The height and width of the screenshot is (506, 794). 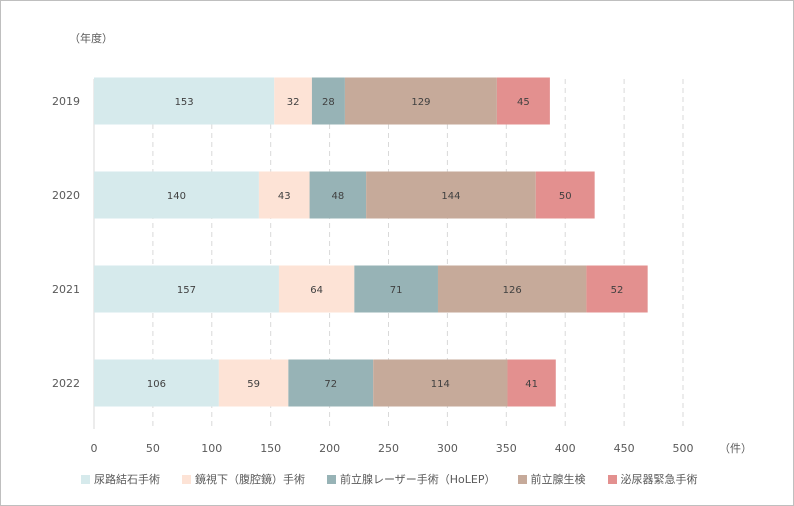 I want to click on legend-label: 尿路結石手術, so click(x=127, y=479).